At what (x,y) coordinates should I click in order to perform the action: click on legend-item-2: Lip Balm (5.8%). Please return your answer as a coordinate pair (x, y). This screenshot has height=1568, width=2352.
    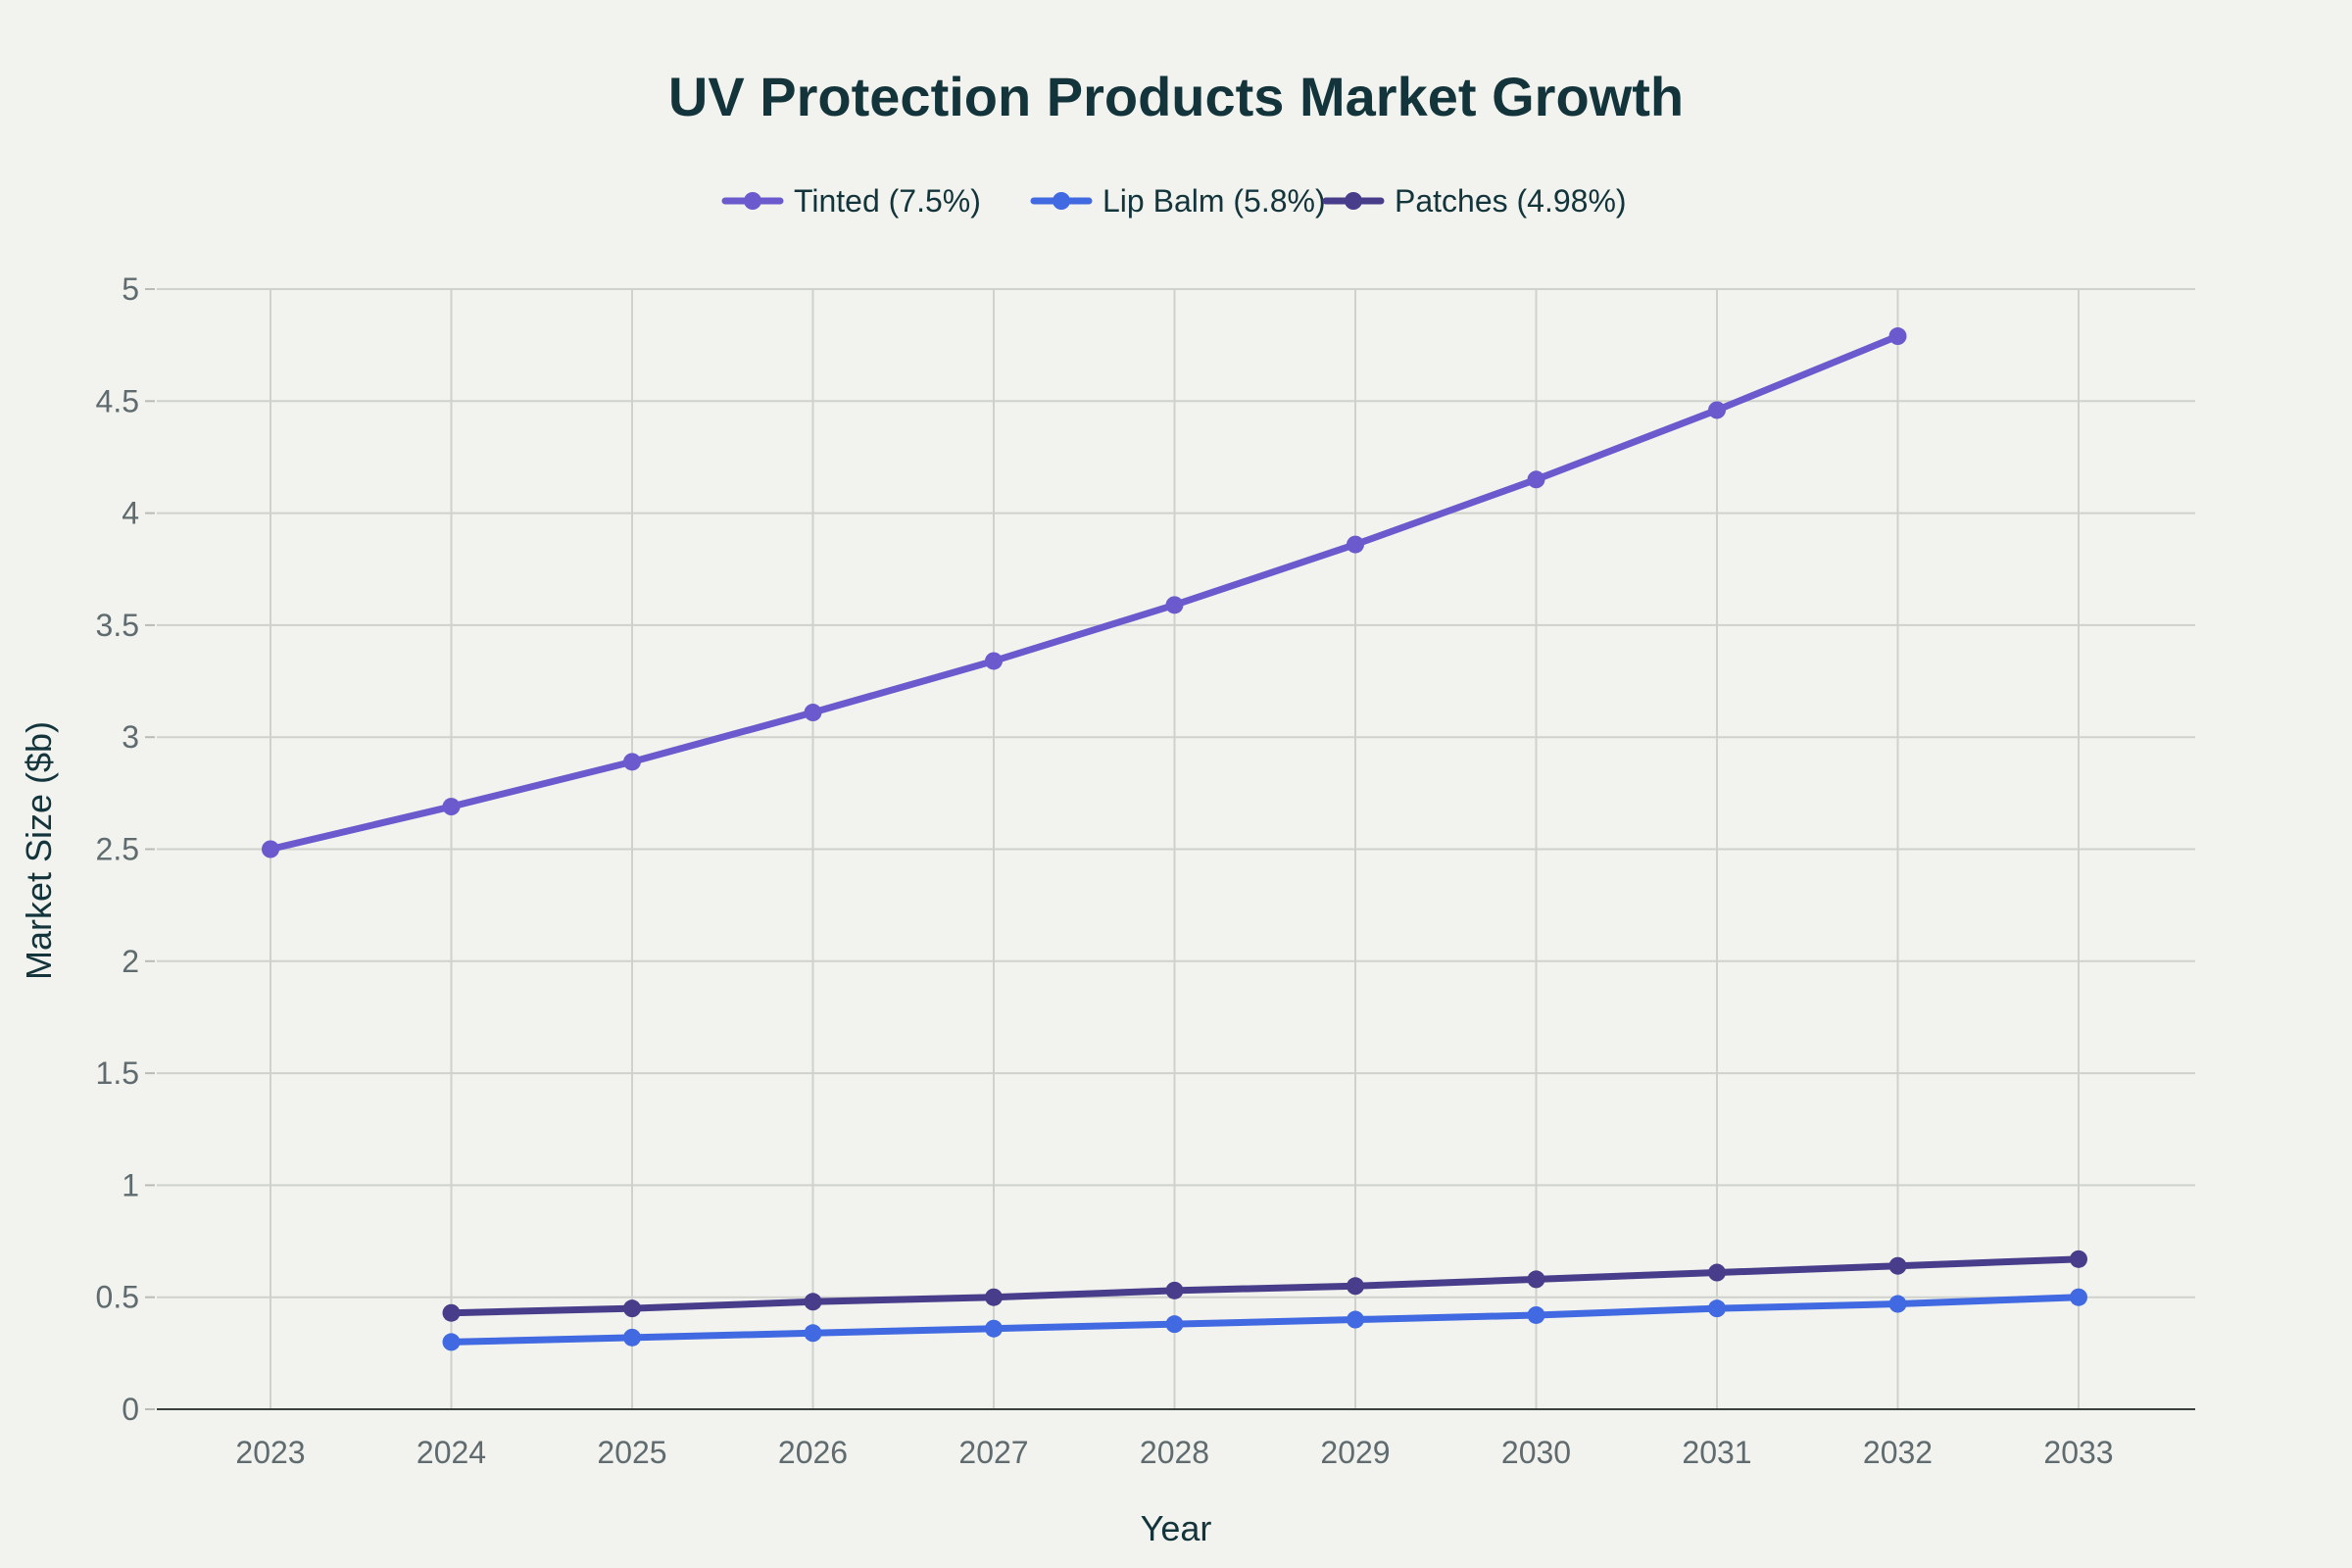
    Looking at the image, I should click on (1178, 201).